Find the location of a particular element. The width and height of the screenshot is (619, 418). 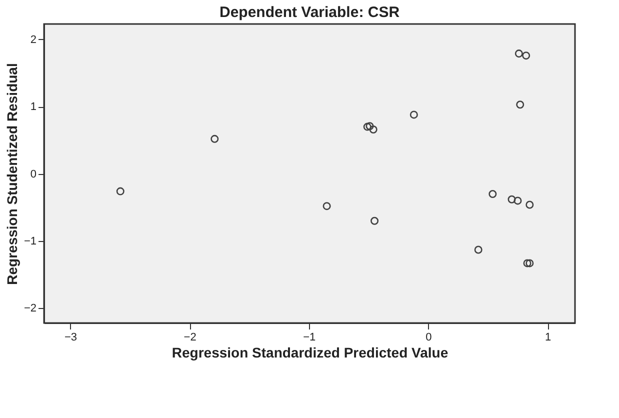

y-tick-label: −1 is located at coordinates (30, 242).